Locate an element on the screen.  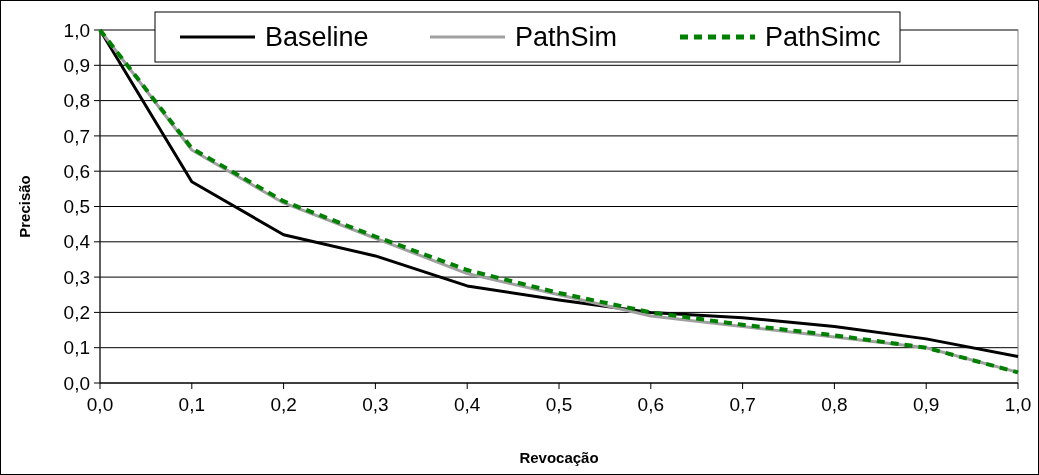
y-tick-label: 0,6 is located at coordinates (76, 171).